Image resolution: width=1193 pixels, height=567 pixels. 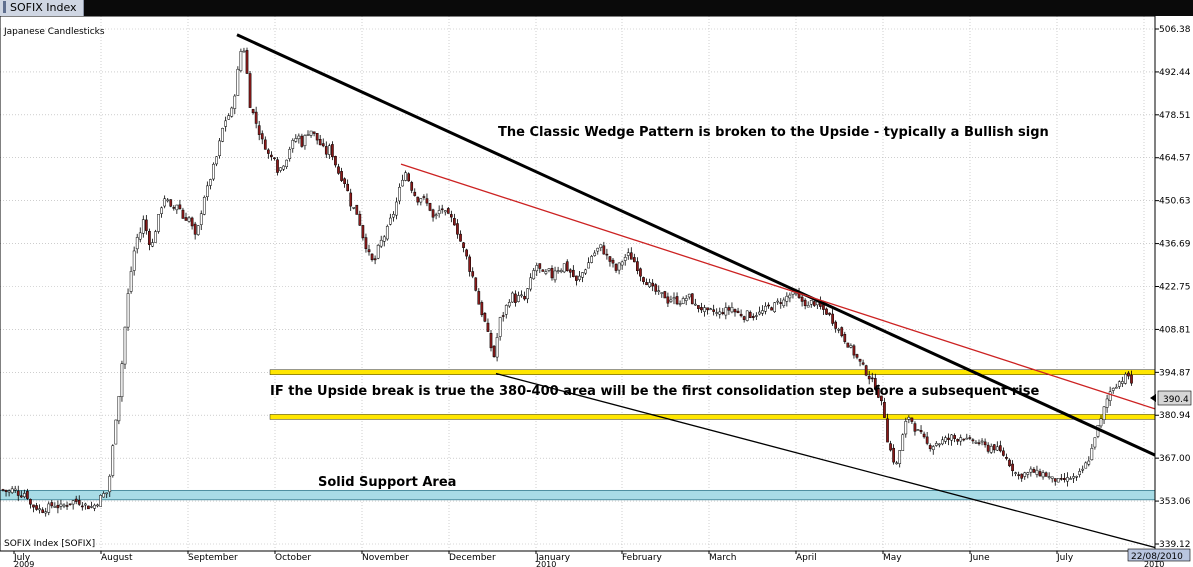 I want to click on x-tick-label: May, so click(x=892, y=558).